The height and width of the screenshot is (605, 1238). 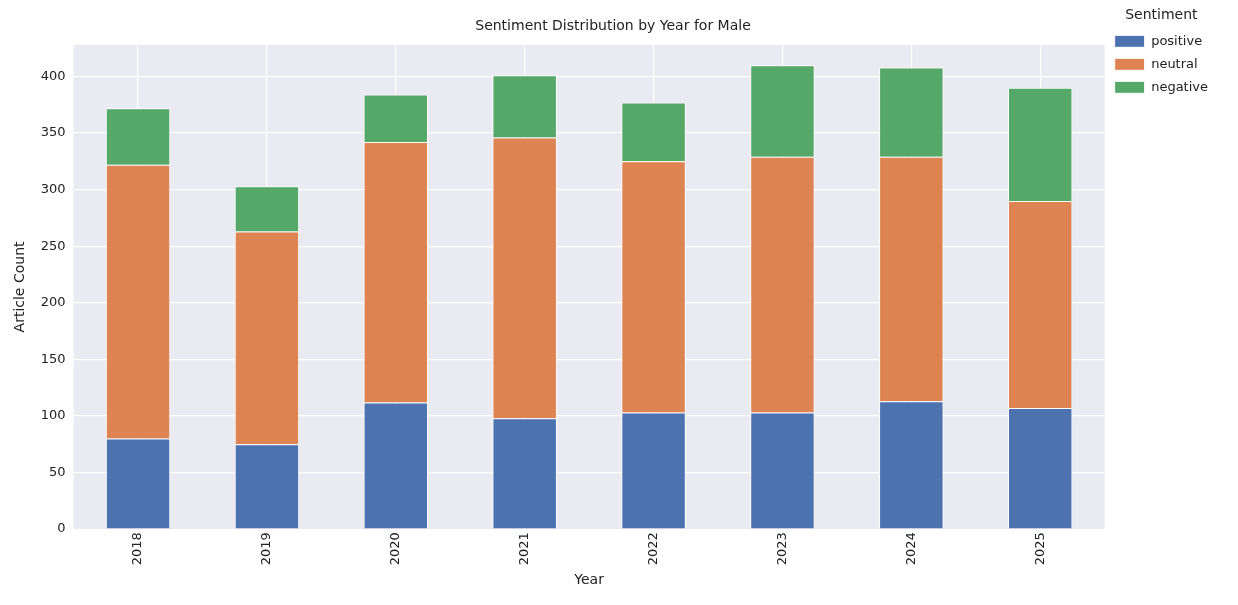 I want to click on legend-label: negative, so click(x=1179, y=86).